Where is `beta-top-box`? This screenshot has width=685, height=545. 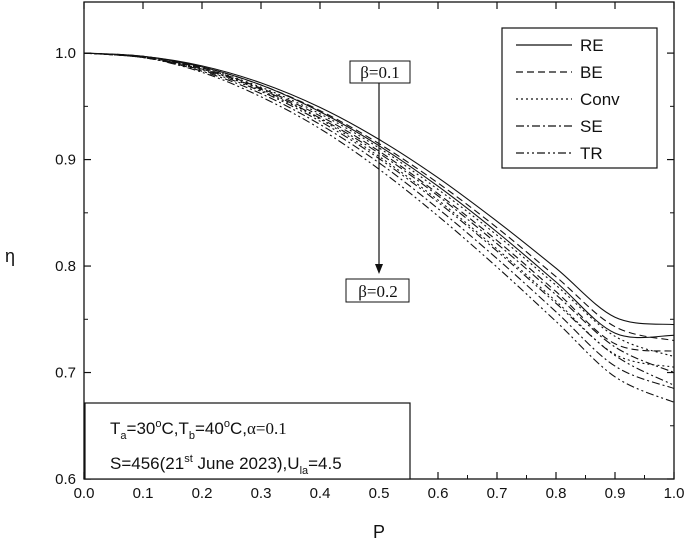 beta-top-box is located at coordinates (380, 72).